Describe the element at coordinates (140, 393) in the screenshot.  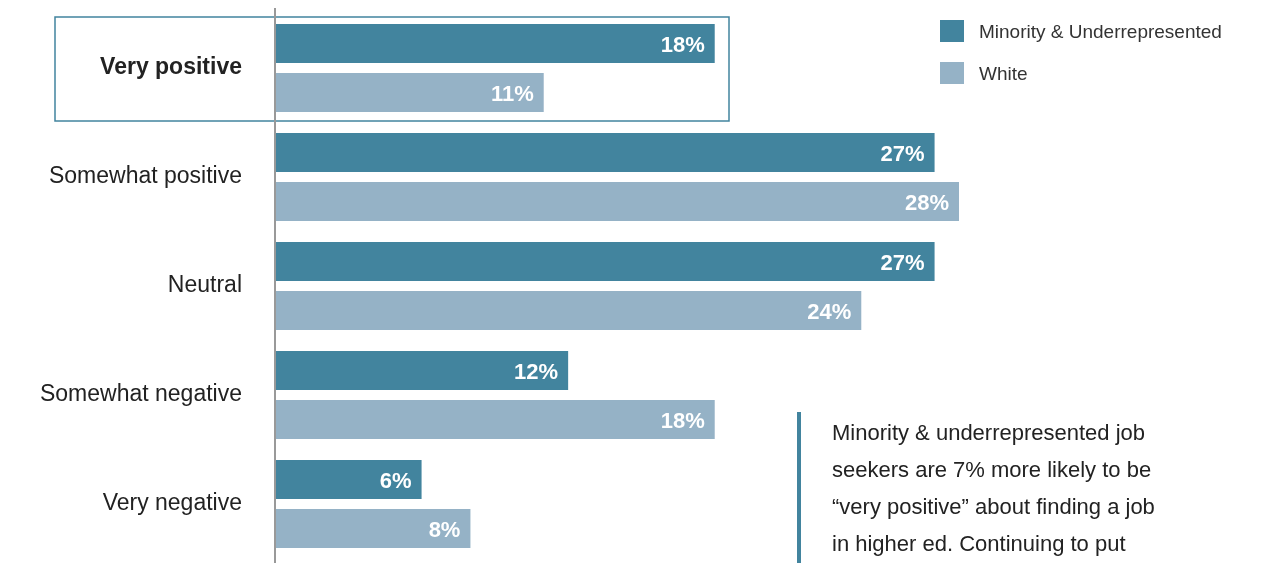
I see `y-tick-label: Somewhat negative` at that location.